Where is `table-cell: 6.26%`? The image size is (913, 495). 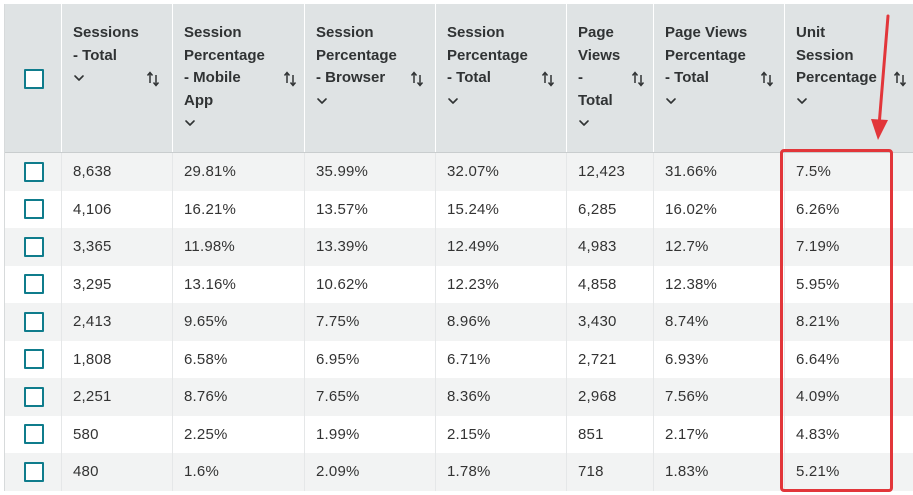 table-cell: 6.26% is located at coordinates (818, 209).